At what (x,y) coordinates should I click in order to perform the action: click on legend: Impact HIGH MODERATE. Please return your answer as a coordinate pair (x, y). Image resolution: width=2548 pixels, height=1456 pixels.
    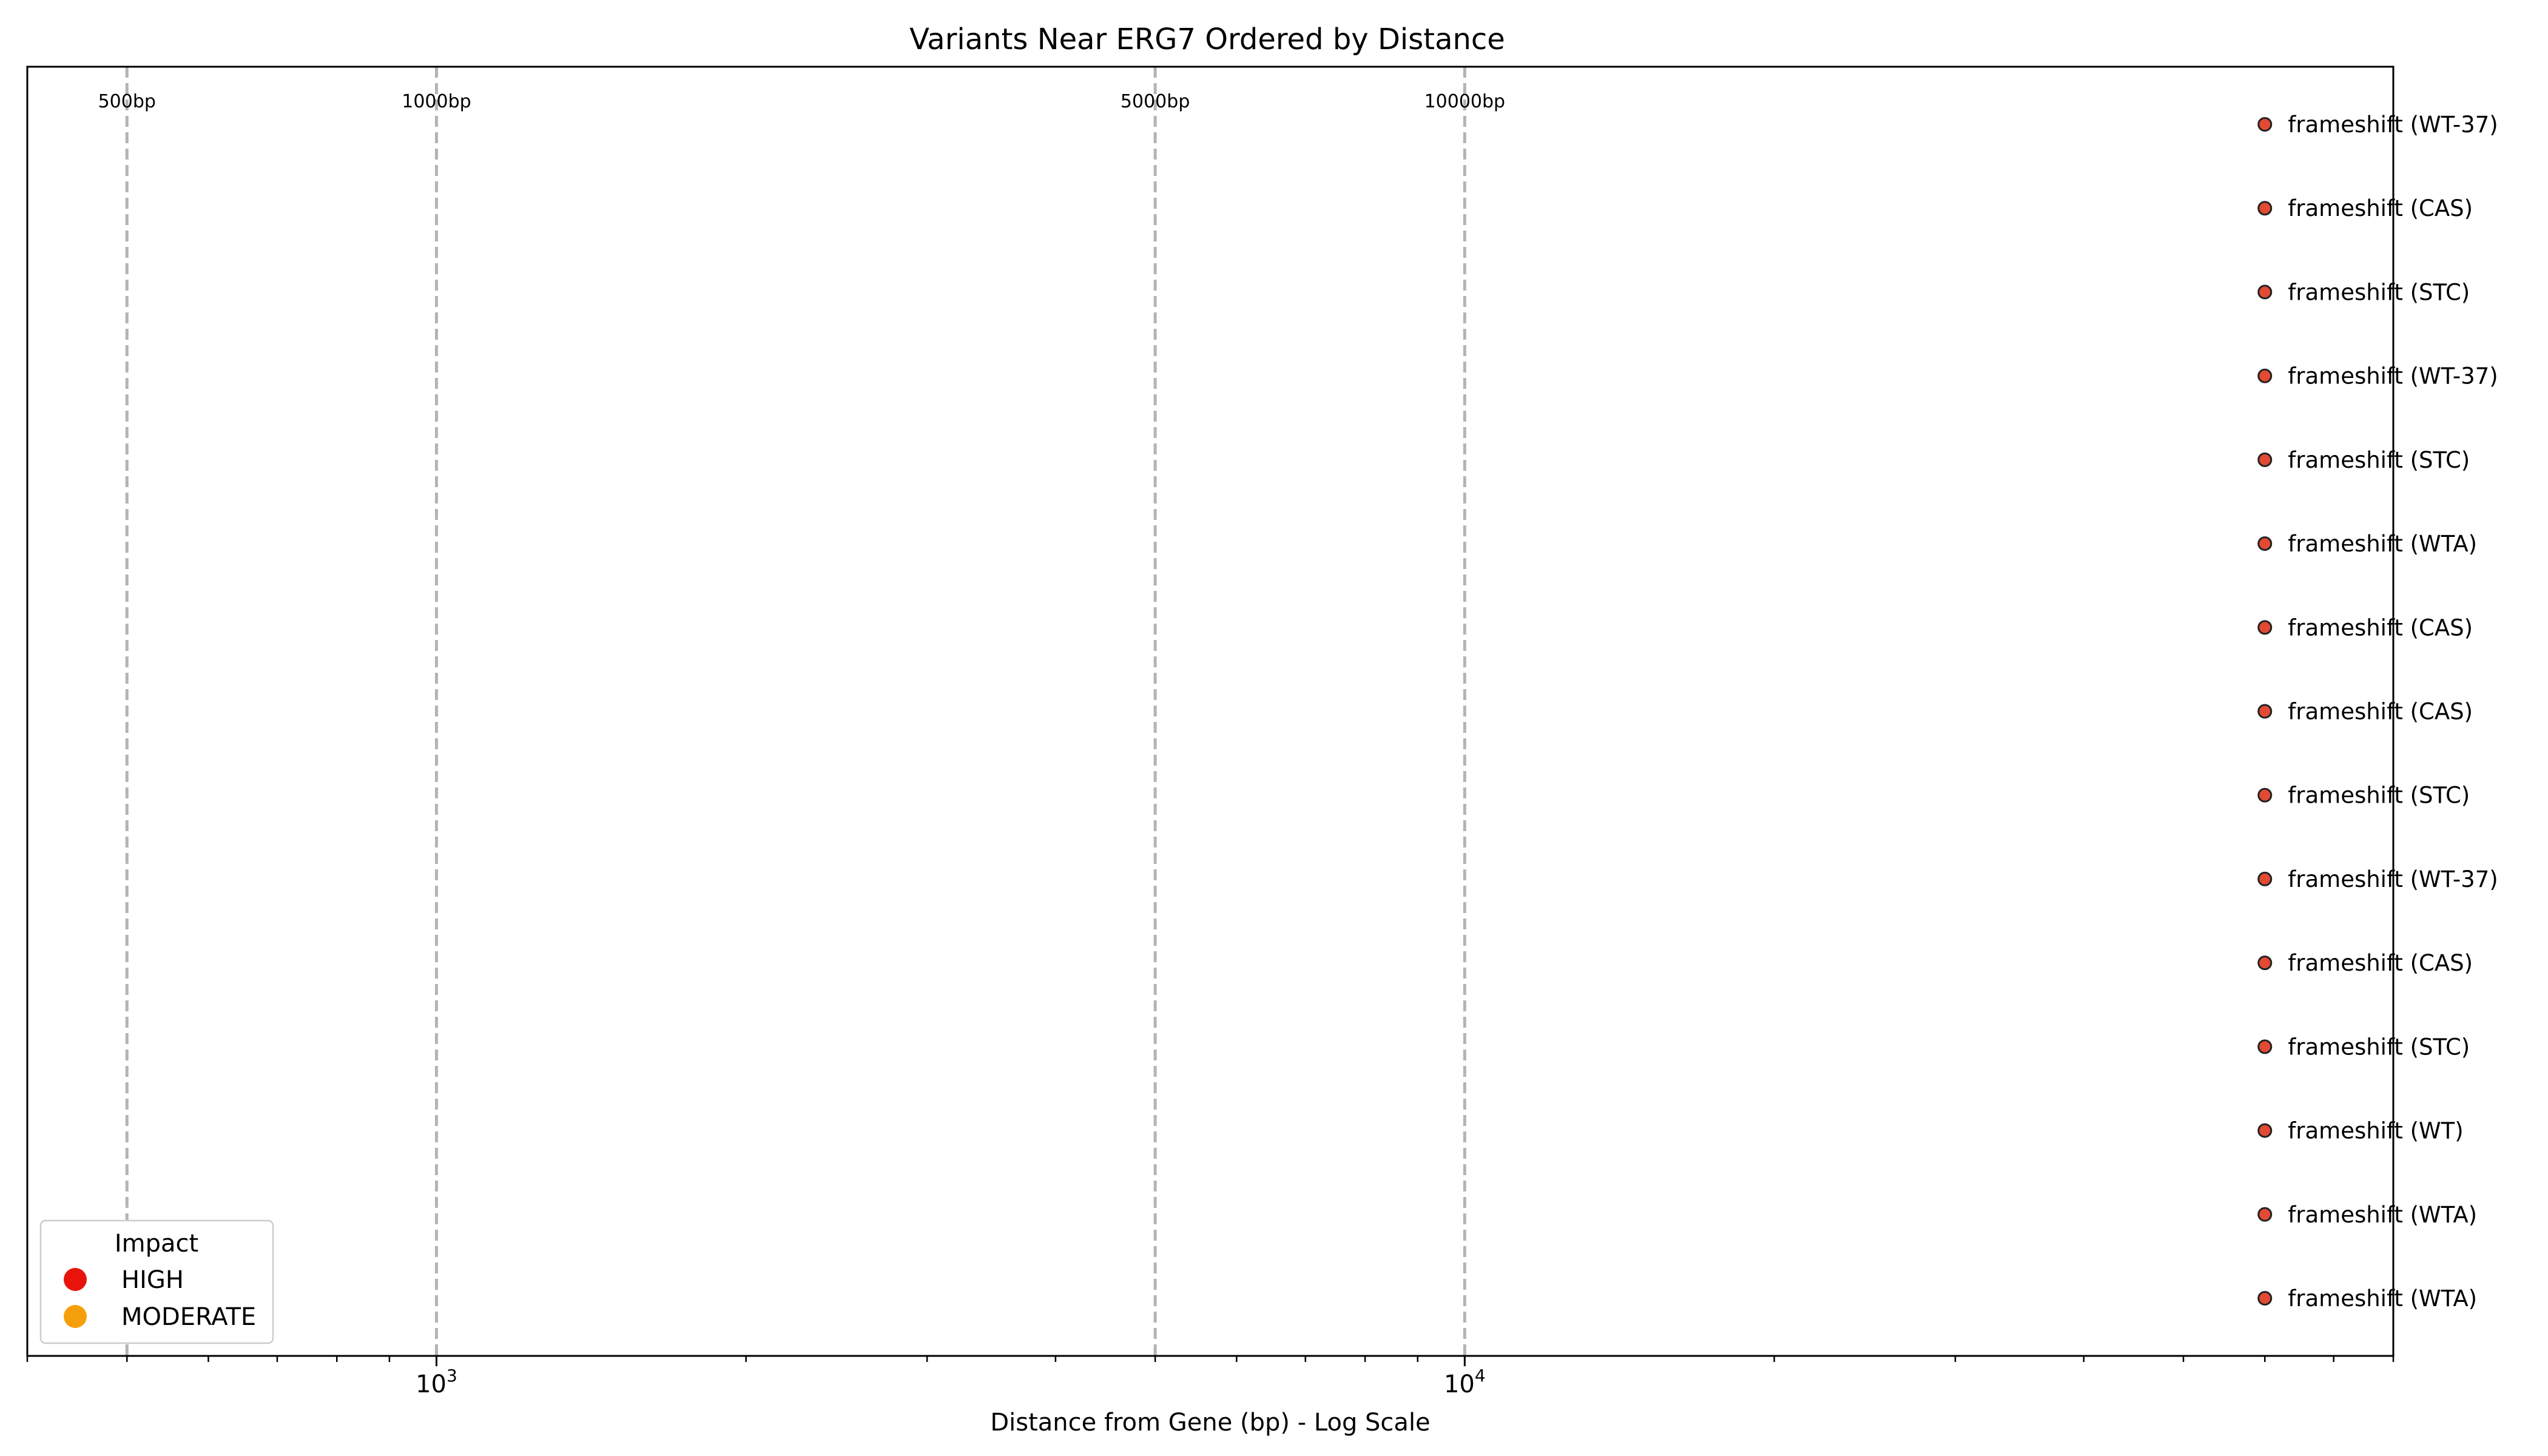
    Looking at the image, I should click on (156, 1281).